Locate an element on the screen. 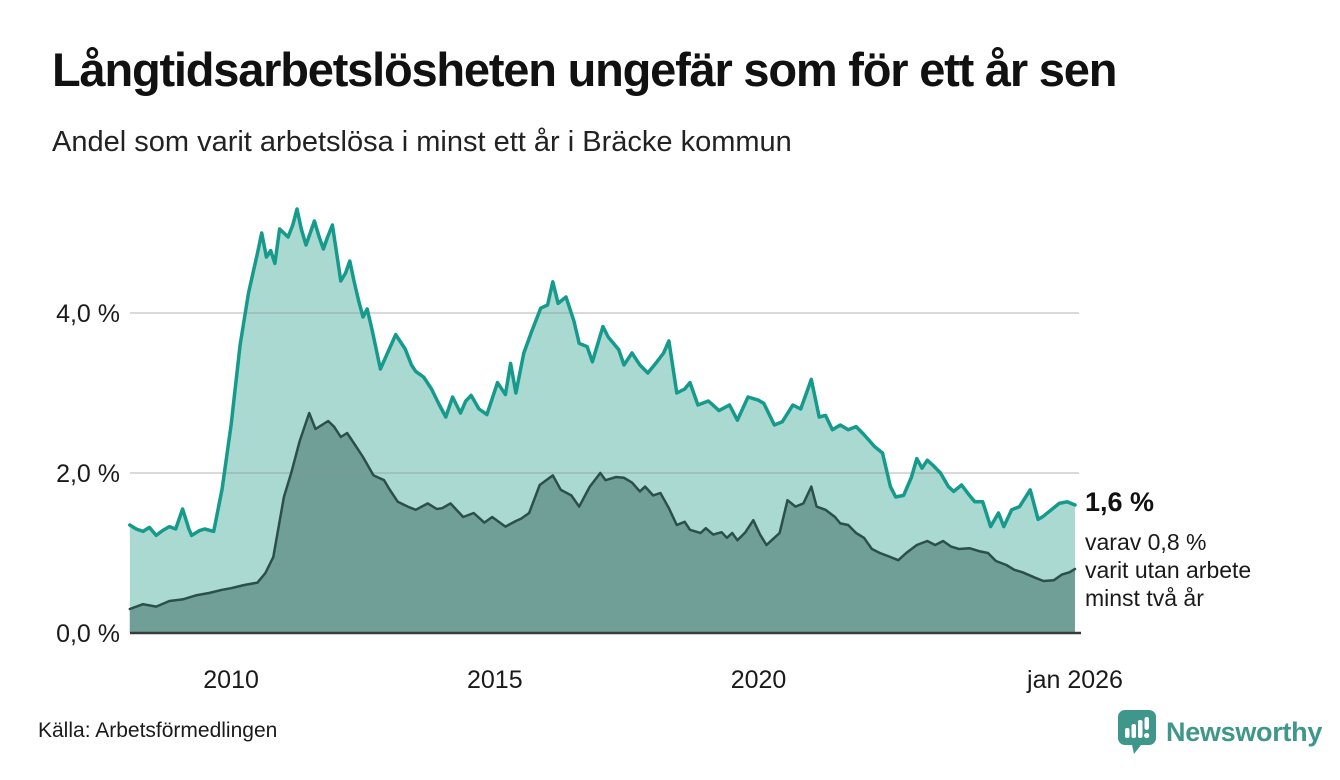 The height and width of the screenshot is (780, 1340). x-tick-label: 2015 is located at coordinates (495, 680).